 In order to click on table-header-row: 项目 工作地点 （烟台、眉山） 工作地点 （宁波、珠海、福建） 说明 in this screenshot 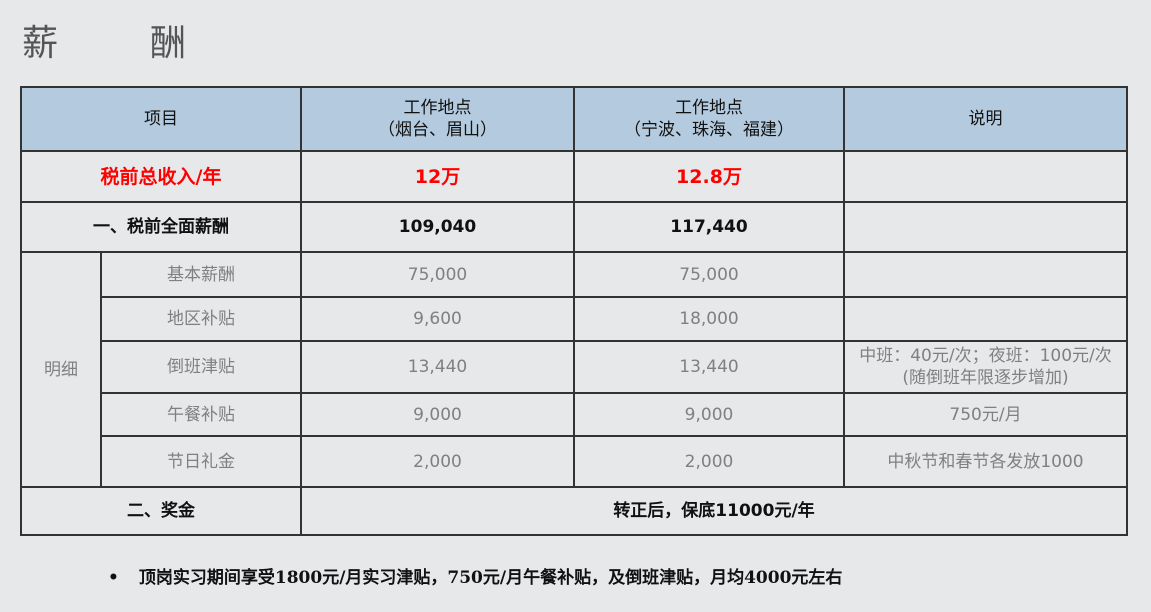, I will do `click(574, 119)`.